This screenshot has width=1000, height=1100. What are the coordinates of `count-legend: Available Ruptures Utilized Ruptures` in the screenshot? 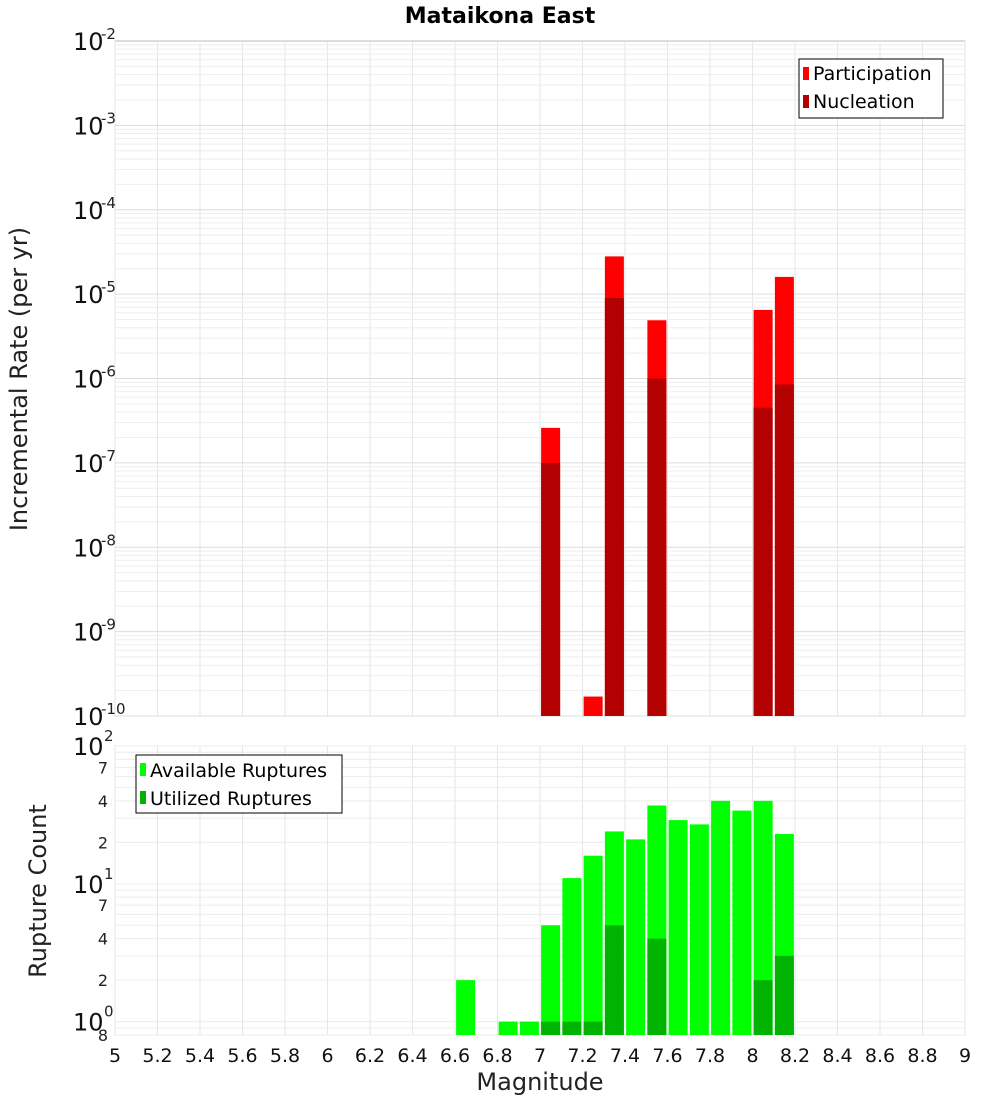 It's located at (239, 784).